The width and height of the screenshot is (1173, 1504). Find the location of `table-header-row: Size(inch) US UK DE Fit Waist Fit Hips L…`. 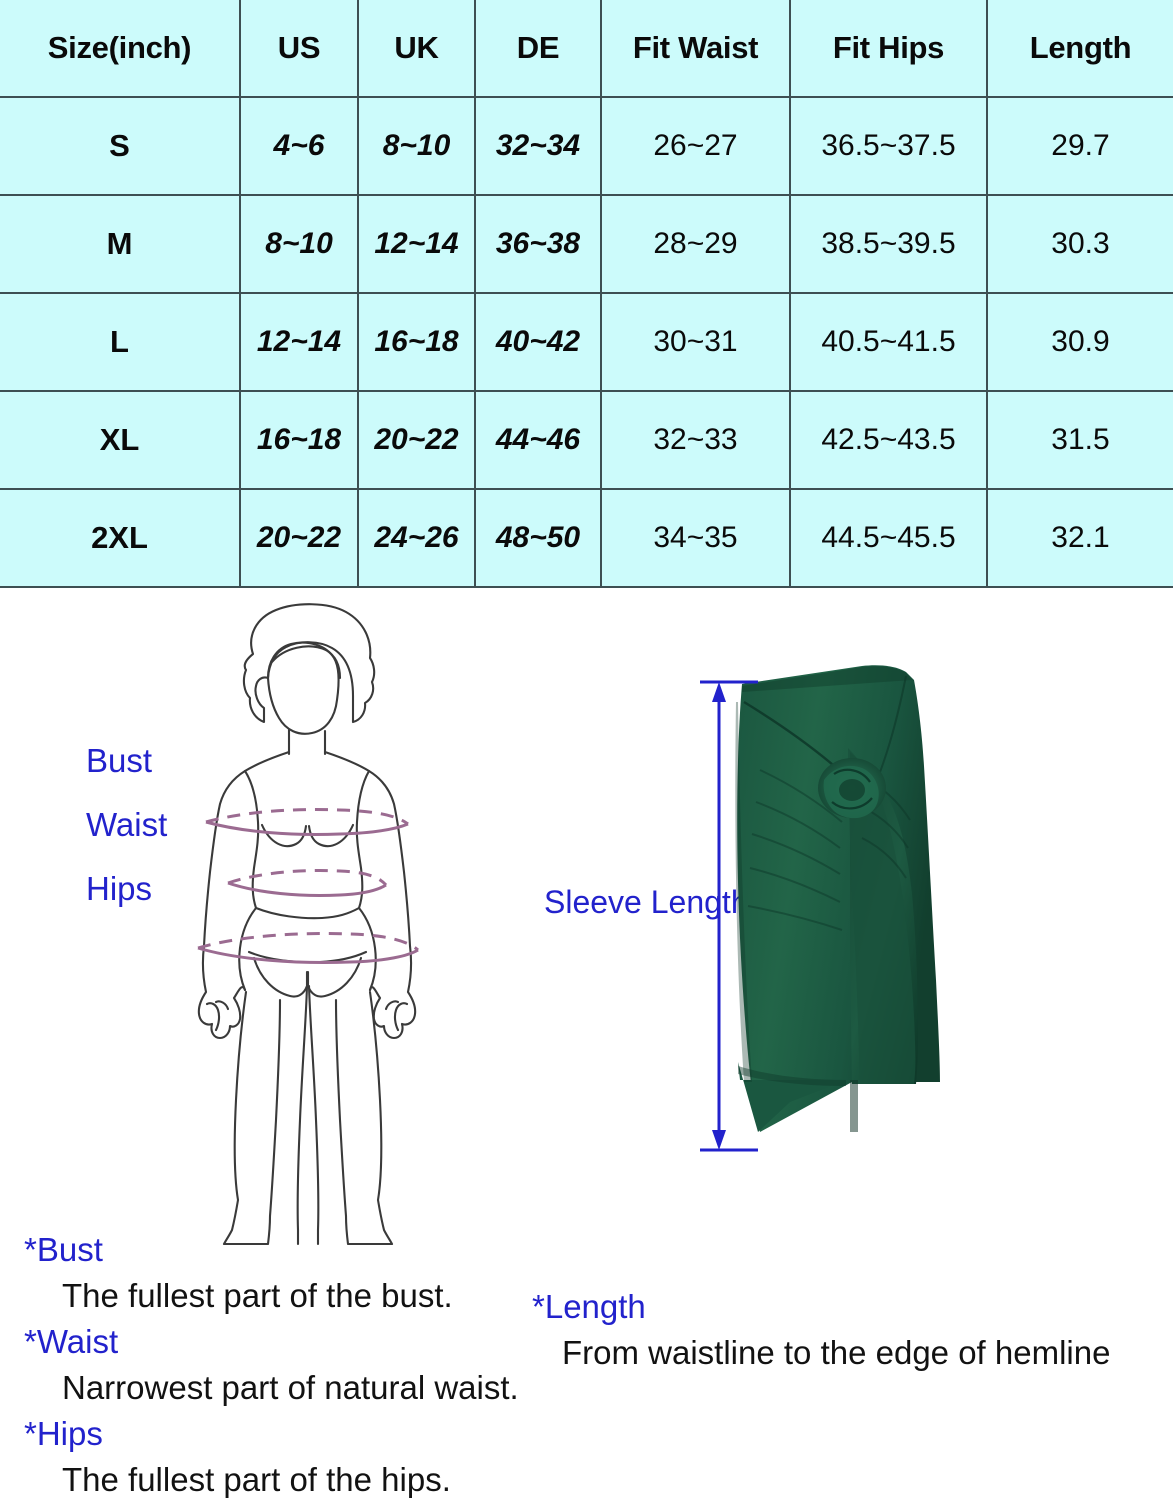

table-header-row: Size(inch) US UK DE Fit Waist Fit Hips L… is located at coordinates (586, 49).